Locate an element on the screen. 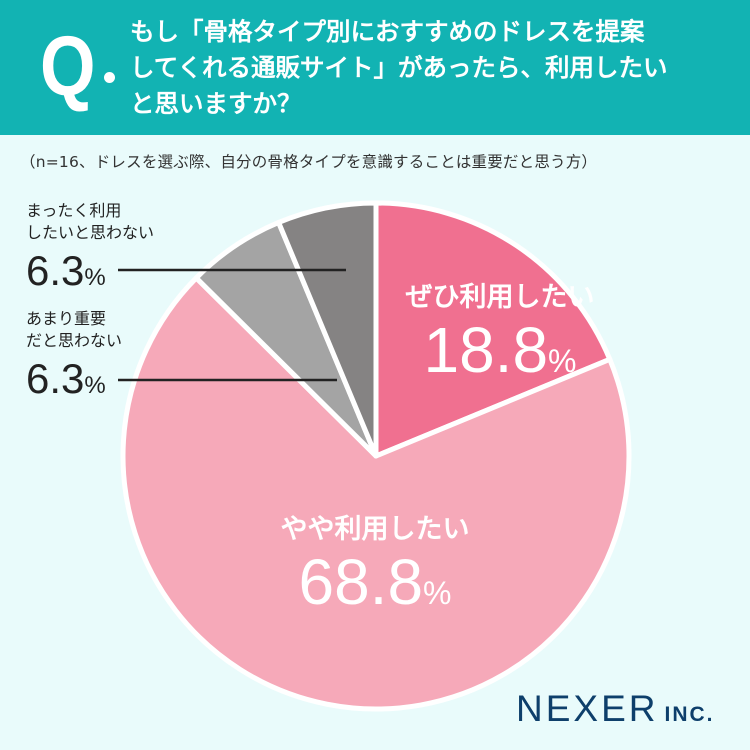  question-line-1: もし「骨格タイプ別におすすめのドレスを提案 is located at coordinates (387, 31).